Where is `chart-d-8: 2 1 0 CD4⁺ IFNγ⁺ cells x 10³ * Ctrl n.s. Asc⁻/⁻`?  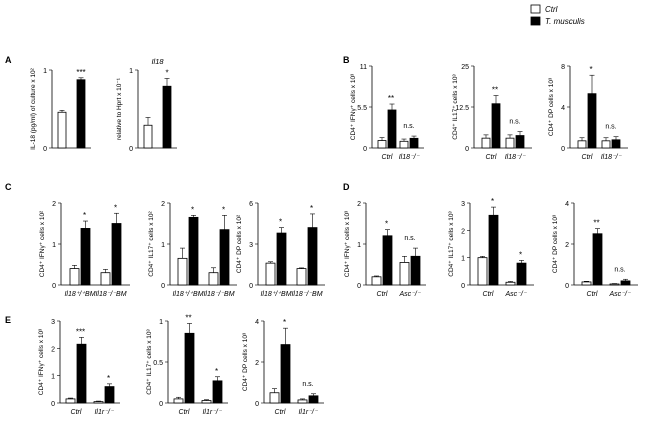
chart-d-8: 2 1 0 CD4⁺ IFNγ⁺ cells x 10³ * Ctrl n.s. Asc⁻/⁻ is located at coordinates (385, 249).